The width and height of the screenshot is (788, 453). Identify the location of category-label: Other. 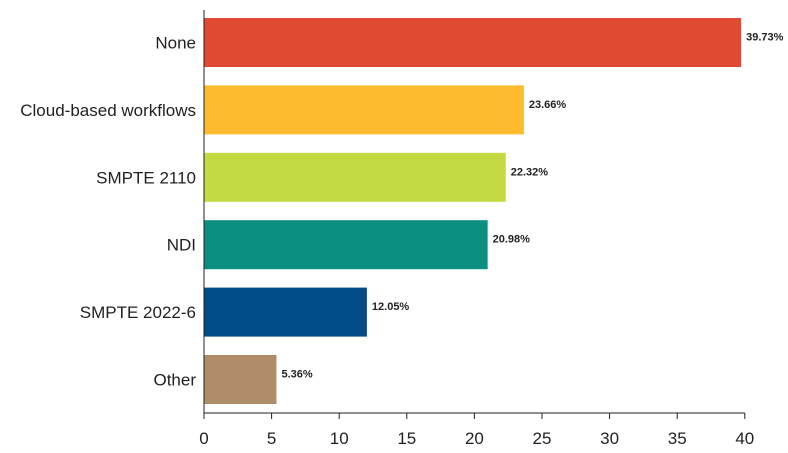
(174, 380).